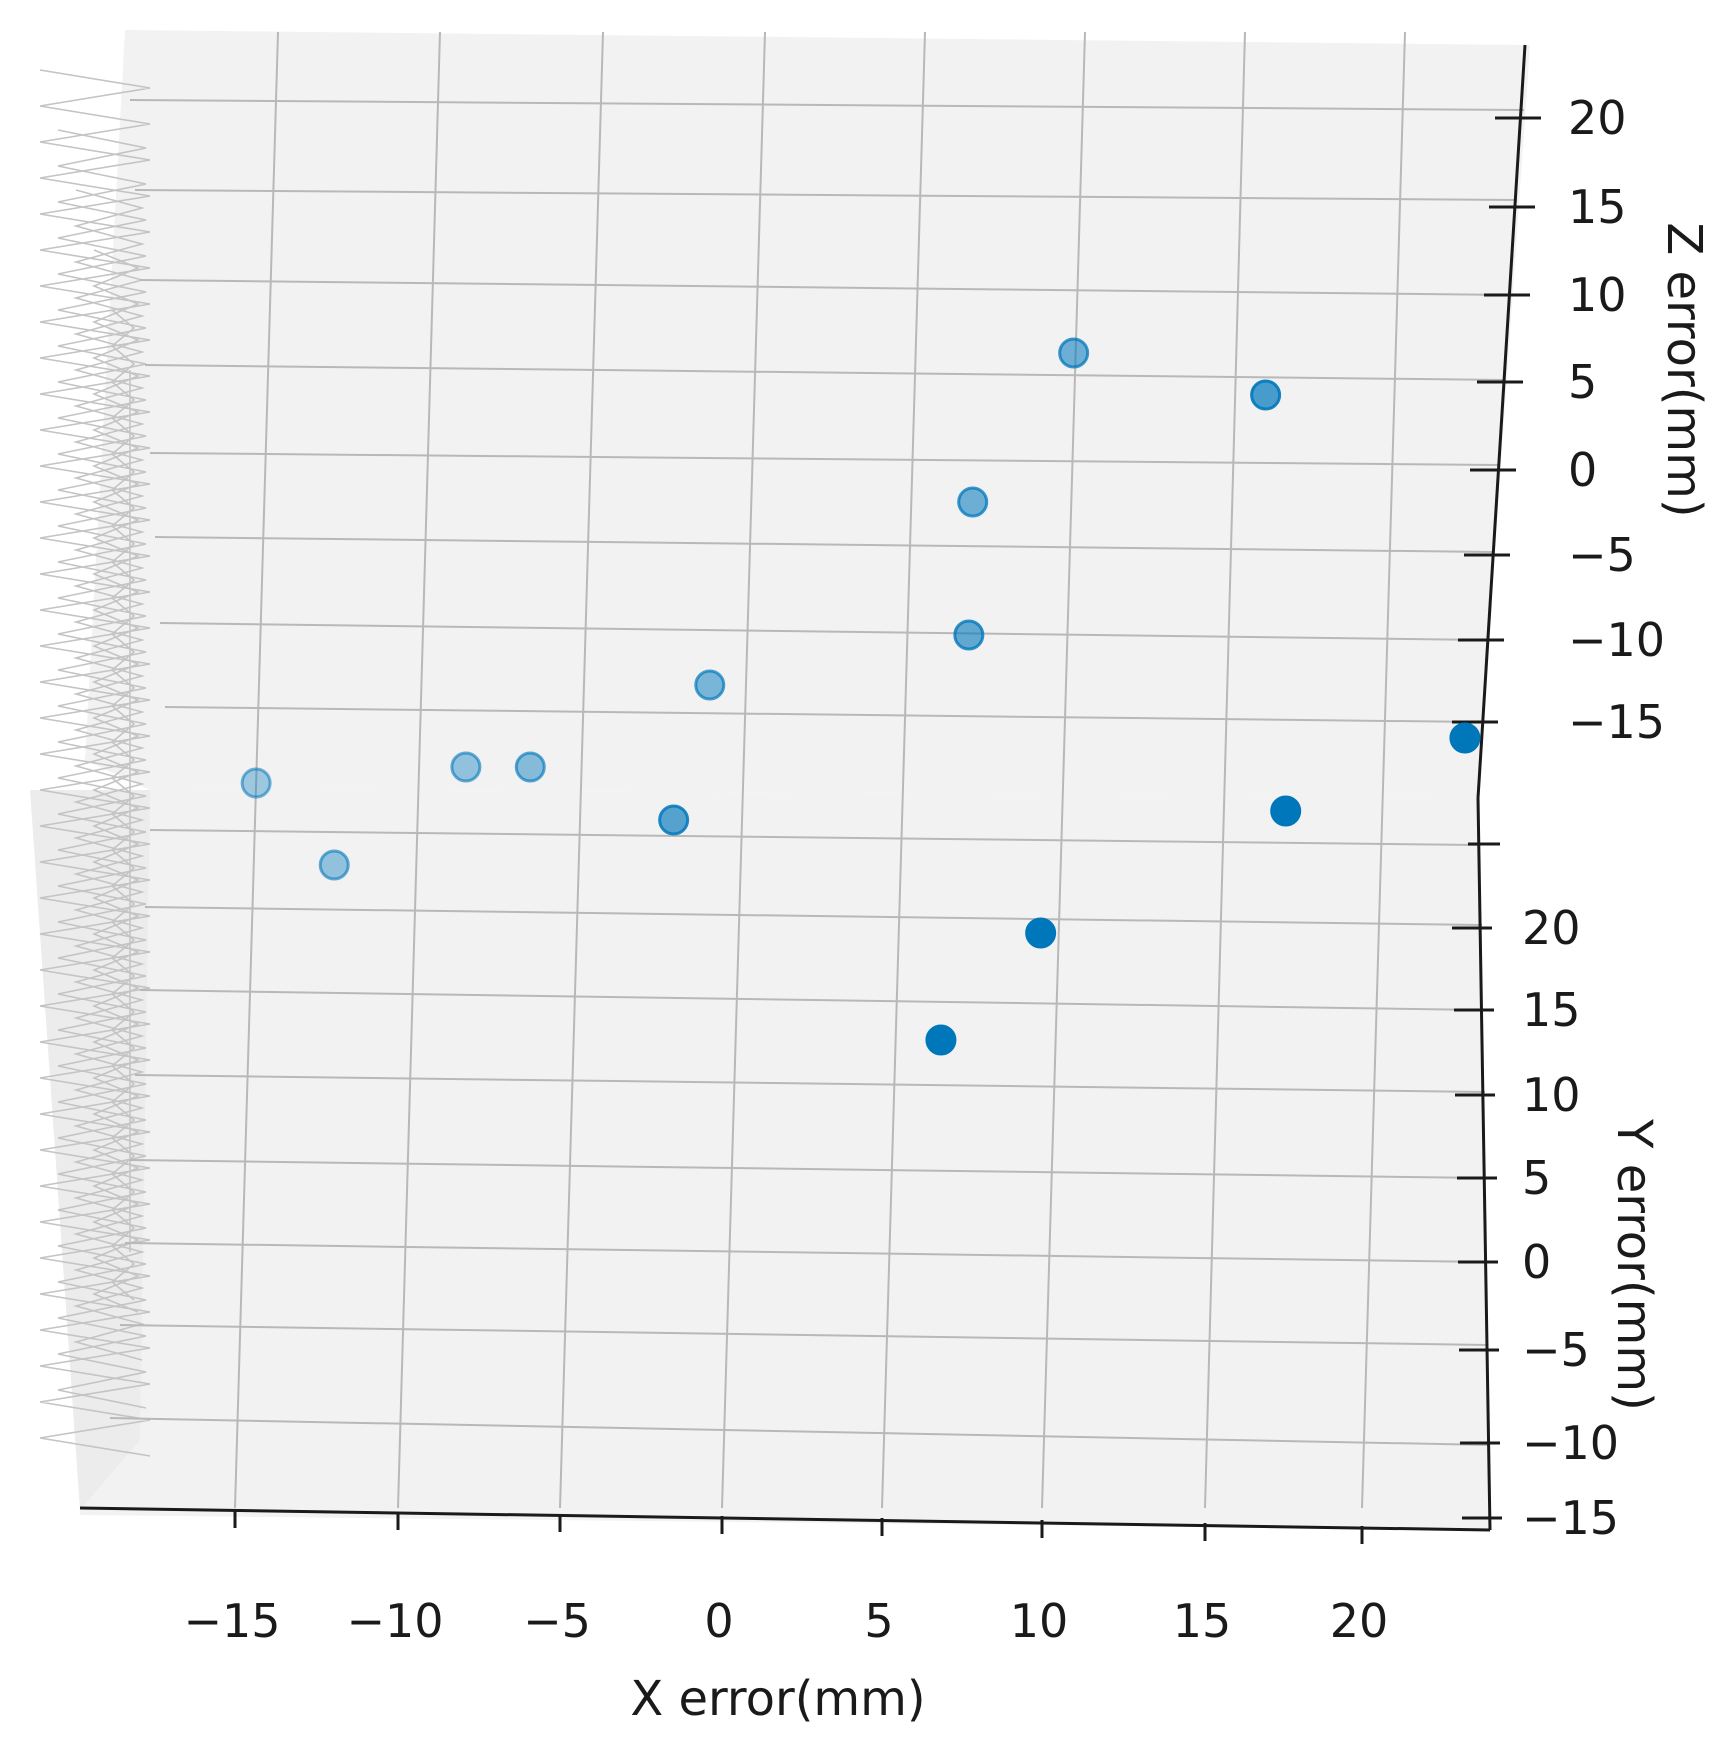 The image size is (1735, 1764). What do you see at coordinates (90, 1150) in the screenshot?
I see `left-side-pane` at bounding box center [90, 1150].